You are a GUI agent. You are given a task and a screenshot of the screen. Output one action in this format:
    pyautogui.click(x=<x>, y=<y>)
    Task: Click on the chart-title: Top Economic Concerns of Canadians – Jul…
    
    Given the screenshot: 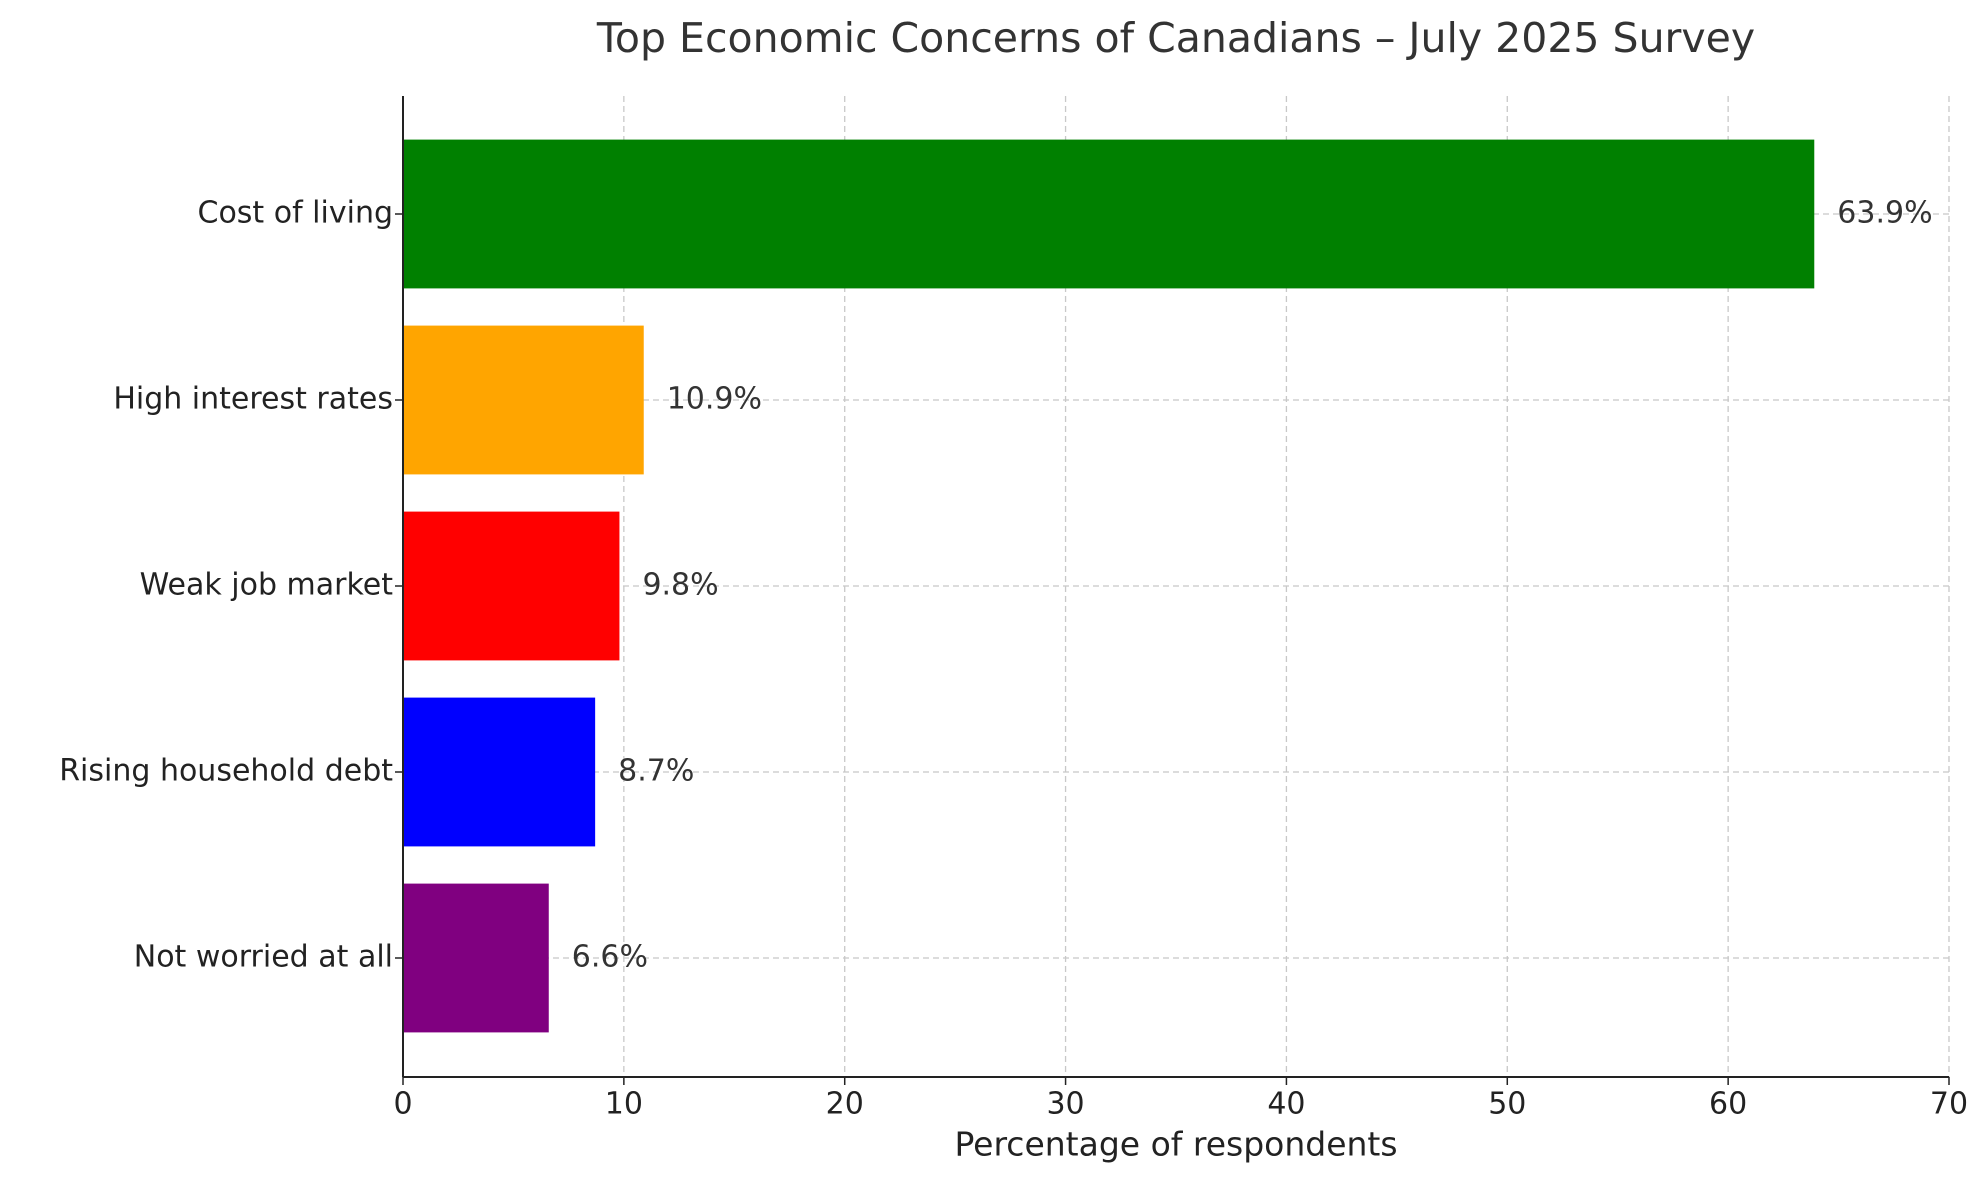 What is the action you would take?
    pyautogui.click(x=1175, y=38)
    